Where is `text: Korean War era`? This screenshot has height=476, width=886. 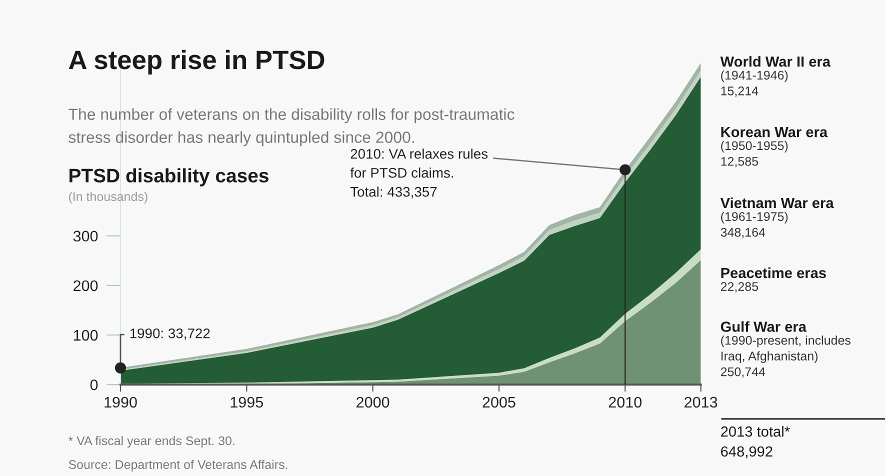 text: Korean War era is located at coordinates (774, 132).